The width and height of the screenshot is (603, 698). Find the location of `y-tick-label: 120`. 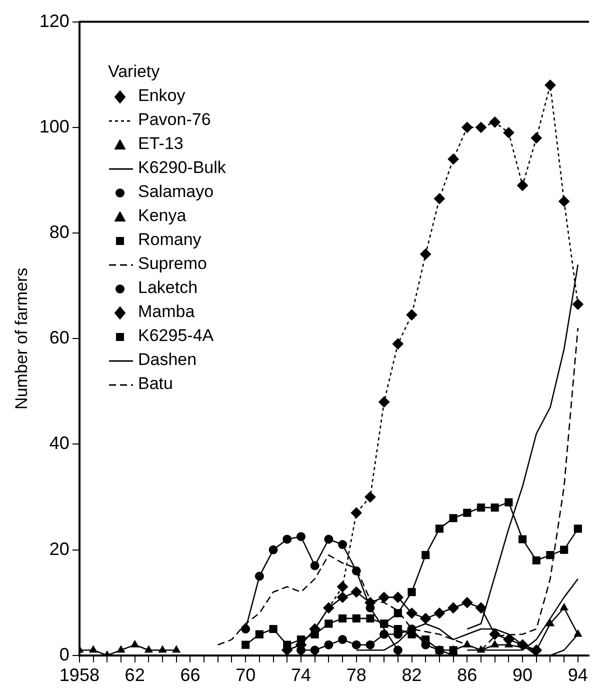

y-tick-label: 120 is located at coordinates (54, 20).